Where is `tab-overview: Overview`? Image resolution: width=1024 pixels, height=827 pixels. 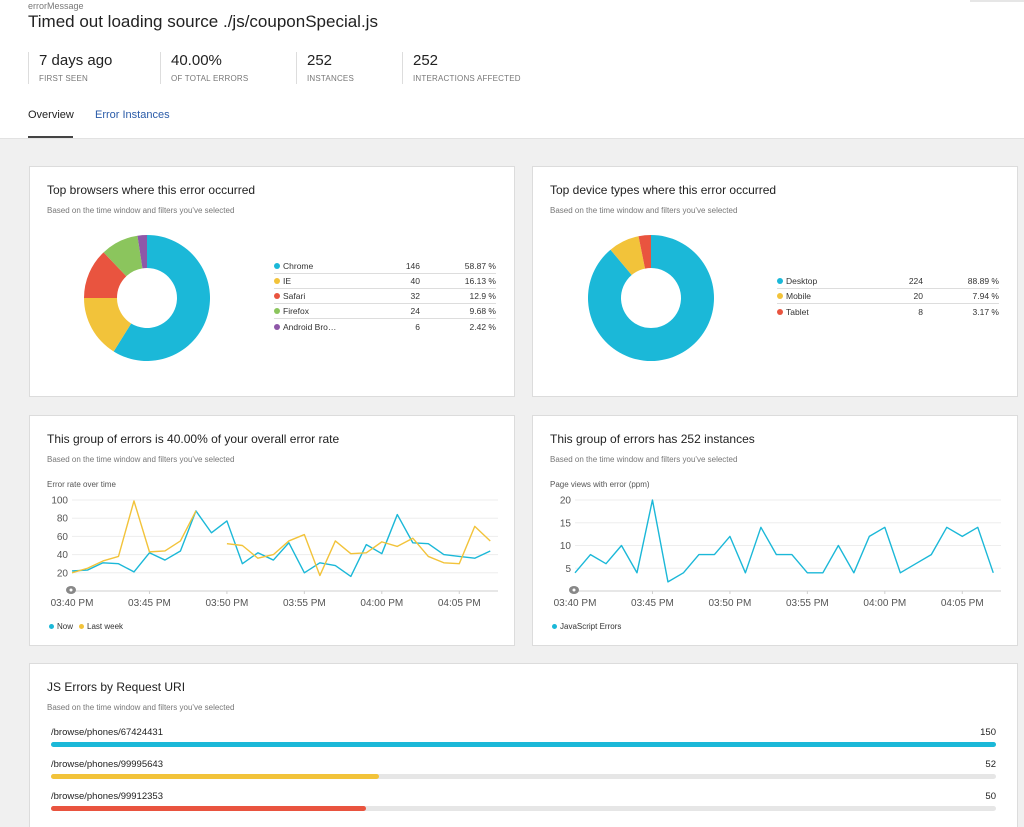
tab-overview: Overview is located at coordinates (51, 123).